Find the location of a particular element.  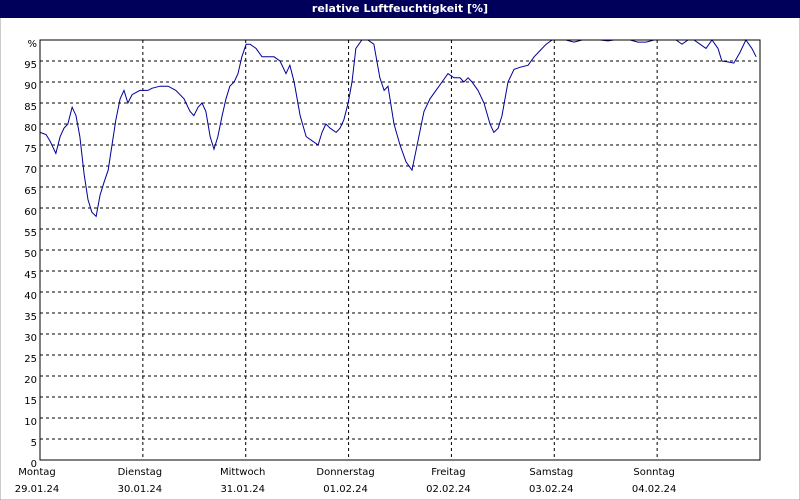

x-tick-label: Donnerstag is located at coordinates (345, 472).